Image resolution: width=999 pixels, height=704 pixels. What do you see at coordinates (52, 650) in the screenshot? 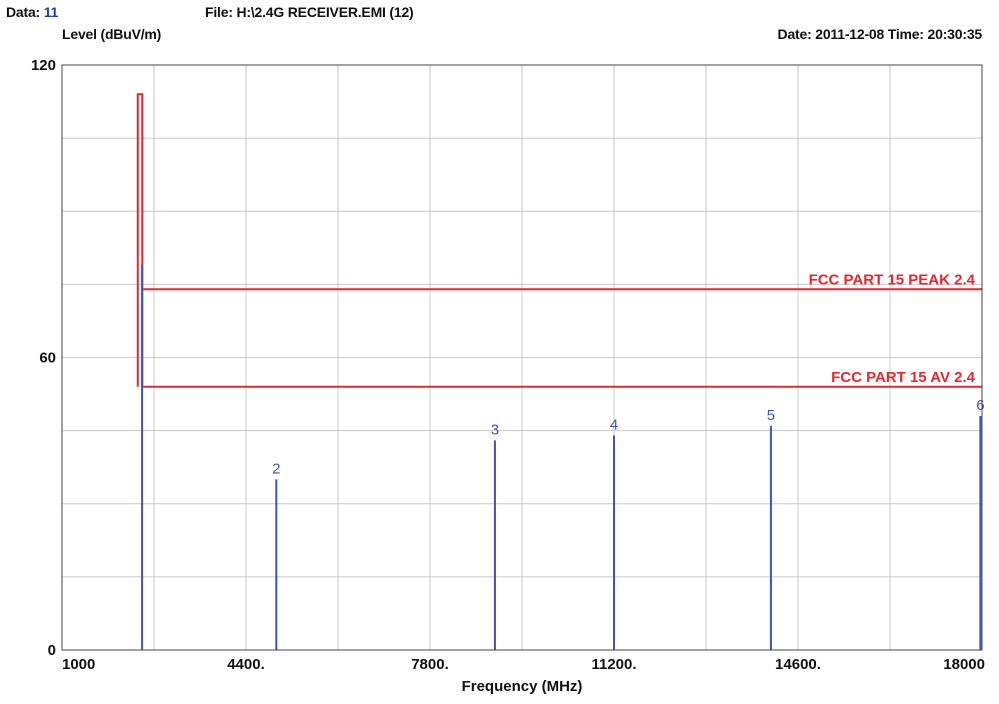
I see `y-tick-label: 0` at bounding box center [52, 650].